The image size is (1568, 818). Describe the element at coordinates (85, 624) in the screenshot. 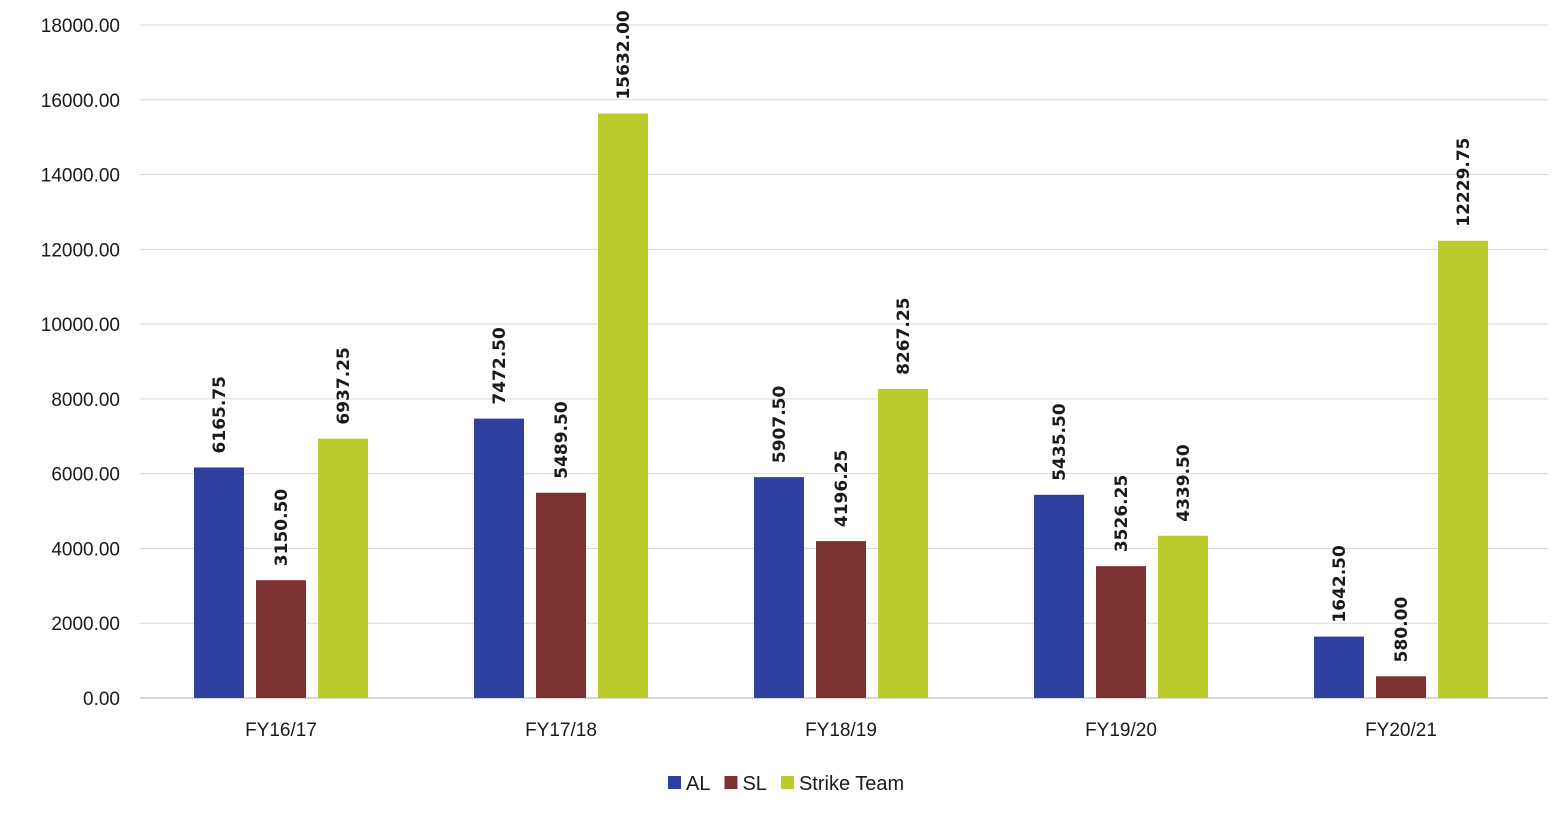

I see `y-tick-label: 2000.00` at that location.